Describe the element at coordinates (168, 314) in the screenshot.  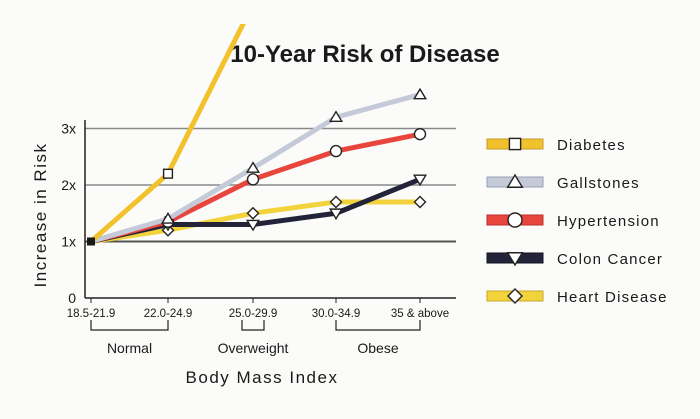
I see `x-tick-label: 22.0-24.9` at that location.